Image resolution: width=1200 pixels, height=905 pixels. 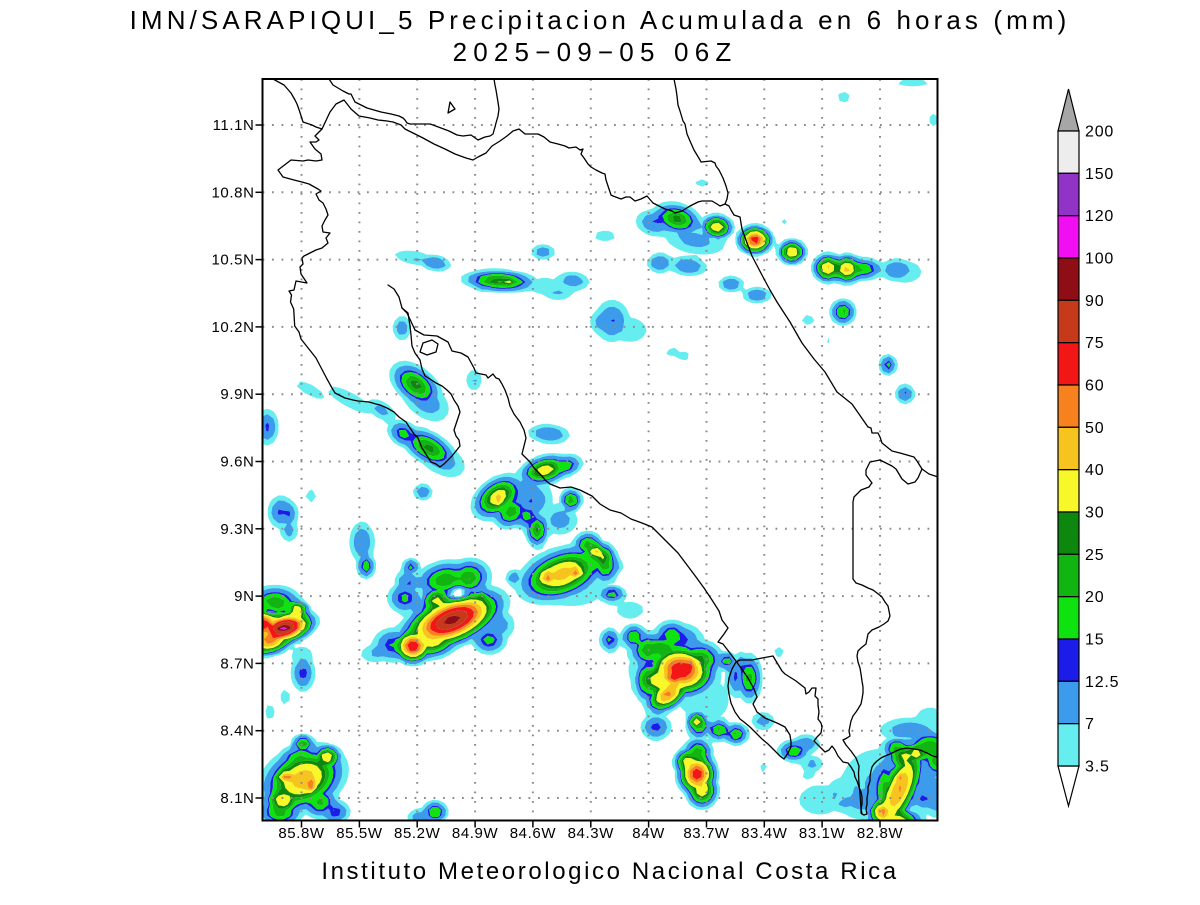 What do you see at coordinates (1094, 470) in the screenshot?
I see `svg-text: 40` at bounding box center [1094, 470].